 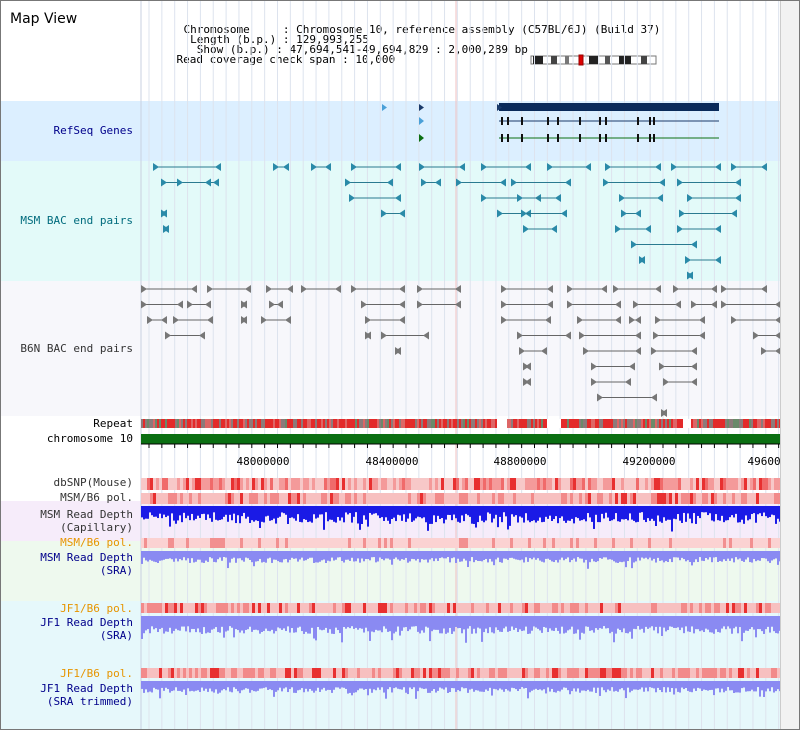 I want to click on track-label-msm-depth-cap-1: MSM Read Depth, so click(x=86, y=514).